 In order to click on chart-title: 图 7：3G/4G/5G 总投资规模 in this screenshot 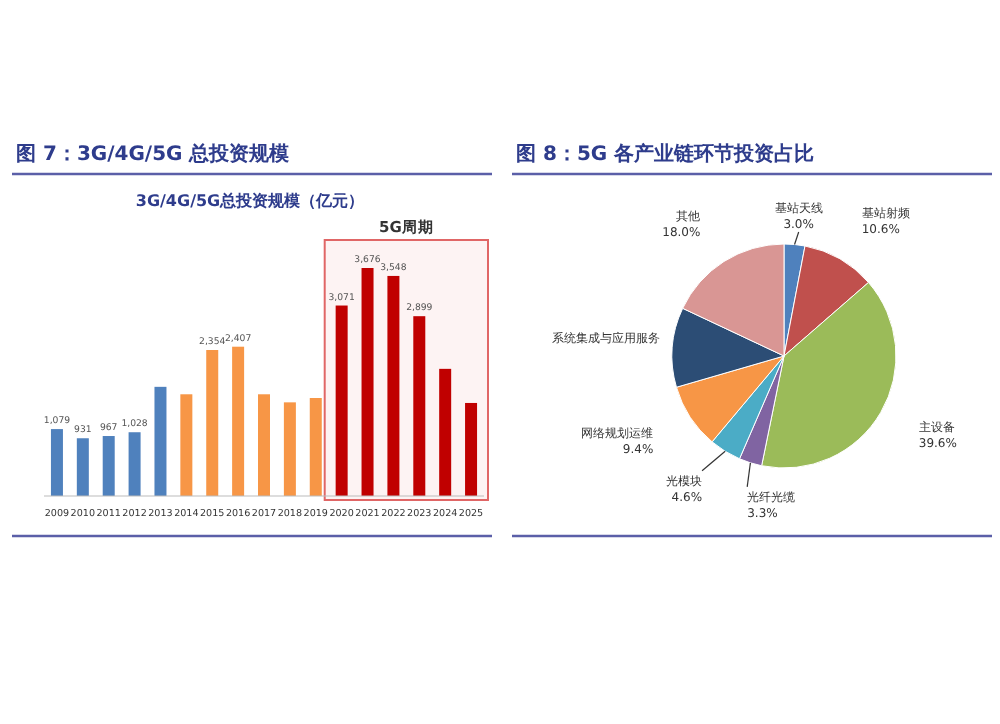, I will do `click(154, 154)`.